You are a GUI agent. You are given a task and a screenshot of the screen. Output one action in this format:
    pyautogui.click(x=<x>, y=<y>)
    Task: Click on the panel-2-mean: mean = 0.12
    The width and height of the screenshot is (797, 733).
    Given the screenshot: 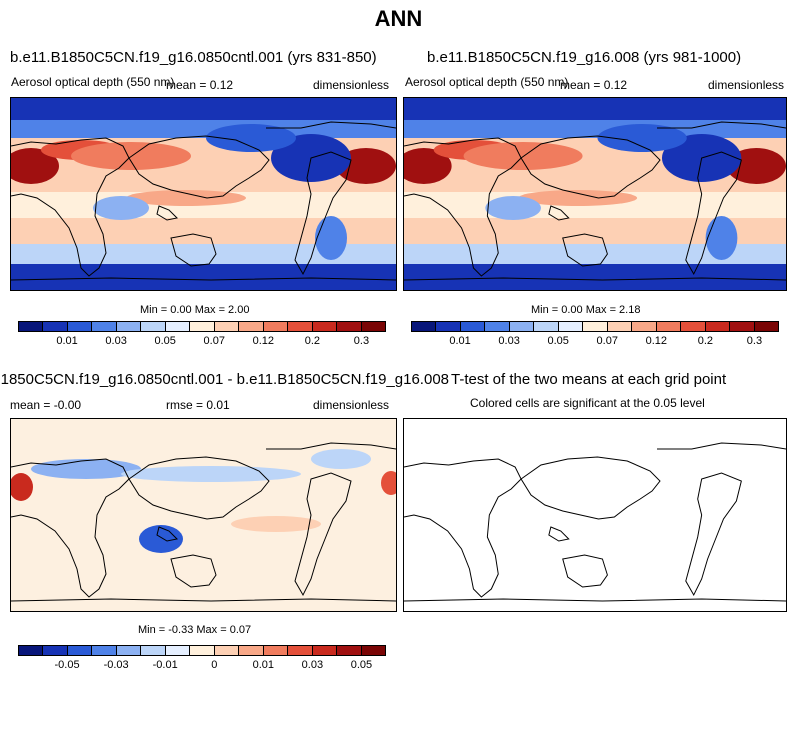 What is the action you would take?
    pyautogui.click(x=594, y=85)
    